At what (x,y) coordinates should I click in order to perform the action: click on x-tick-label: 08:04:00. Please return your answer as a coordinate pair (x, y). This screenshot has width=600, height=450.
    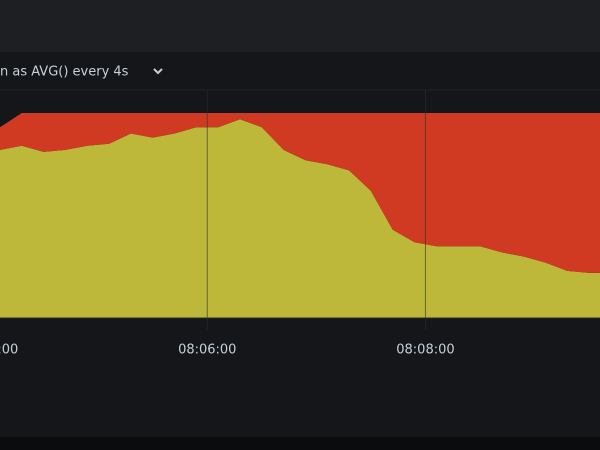
    Looking at the image, I should click on (9, 350).